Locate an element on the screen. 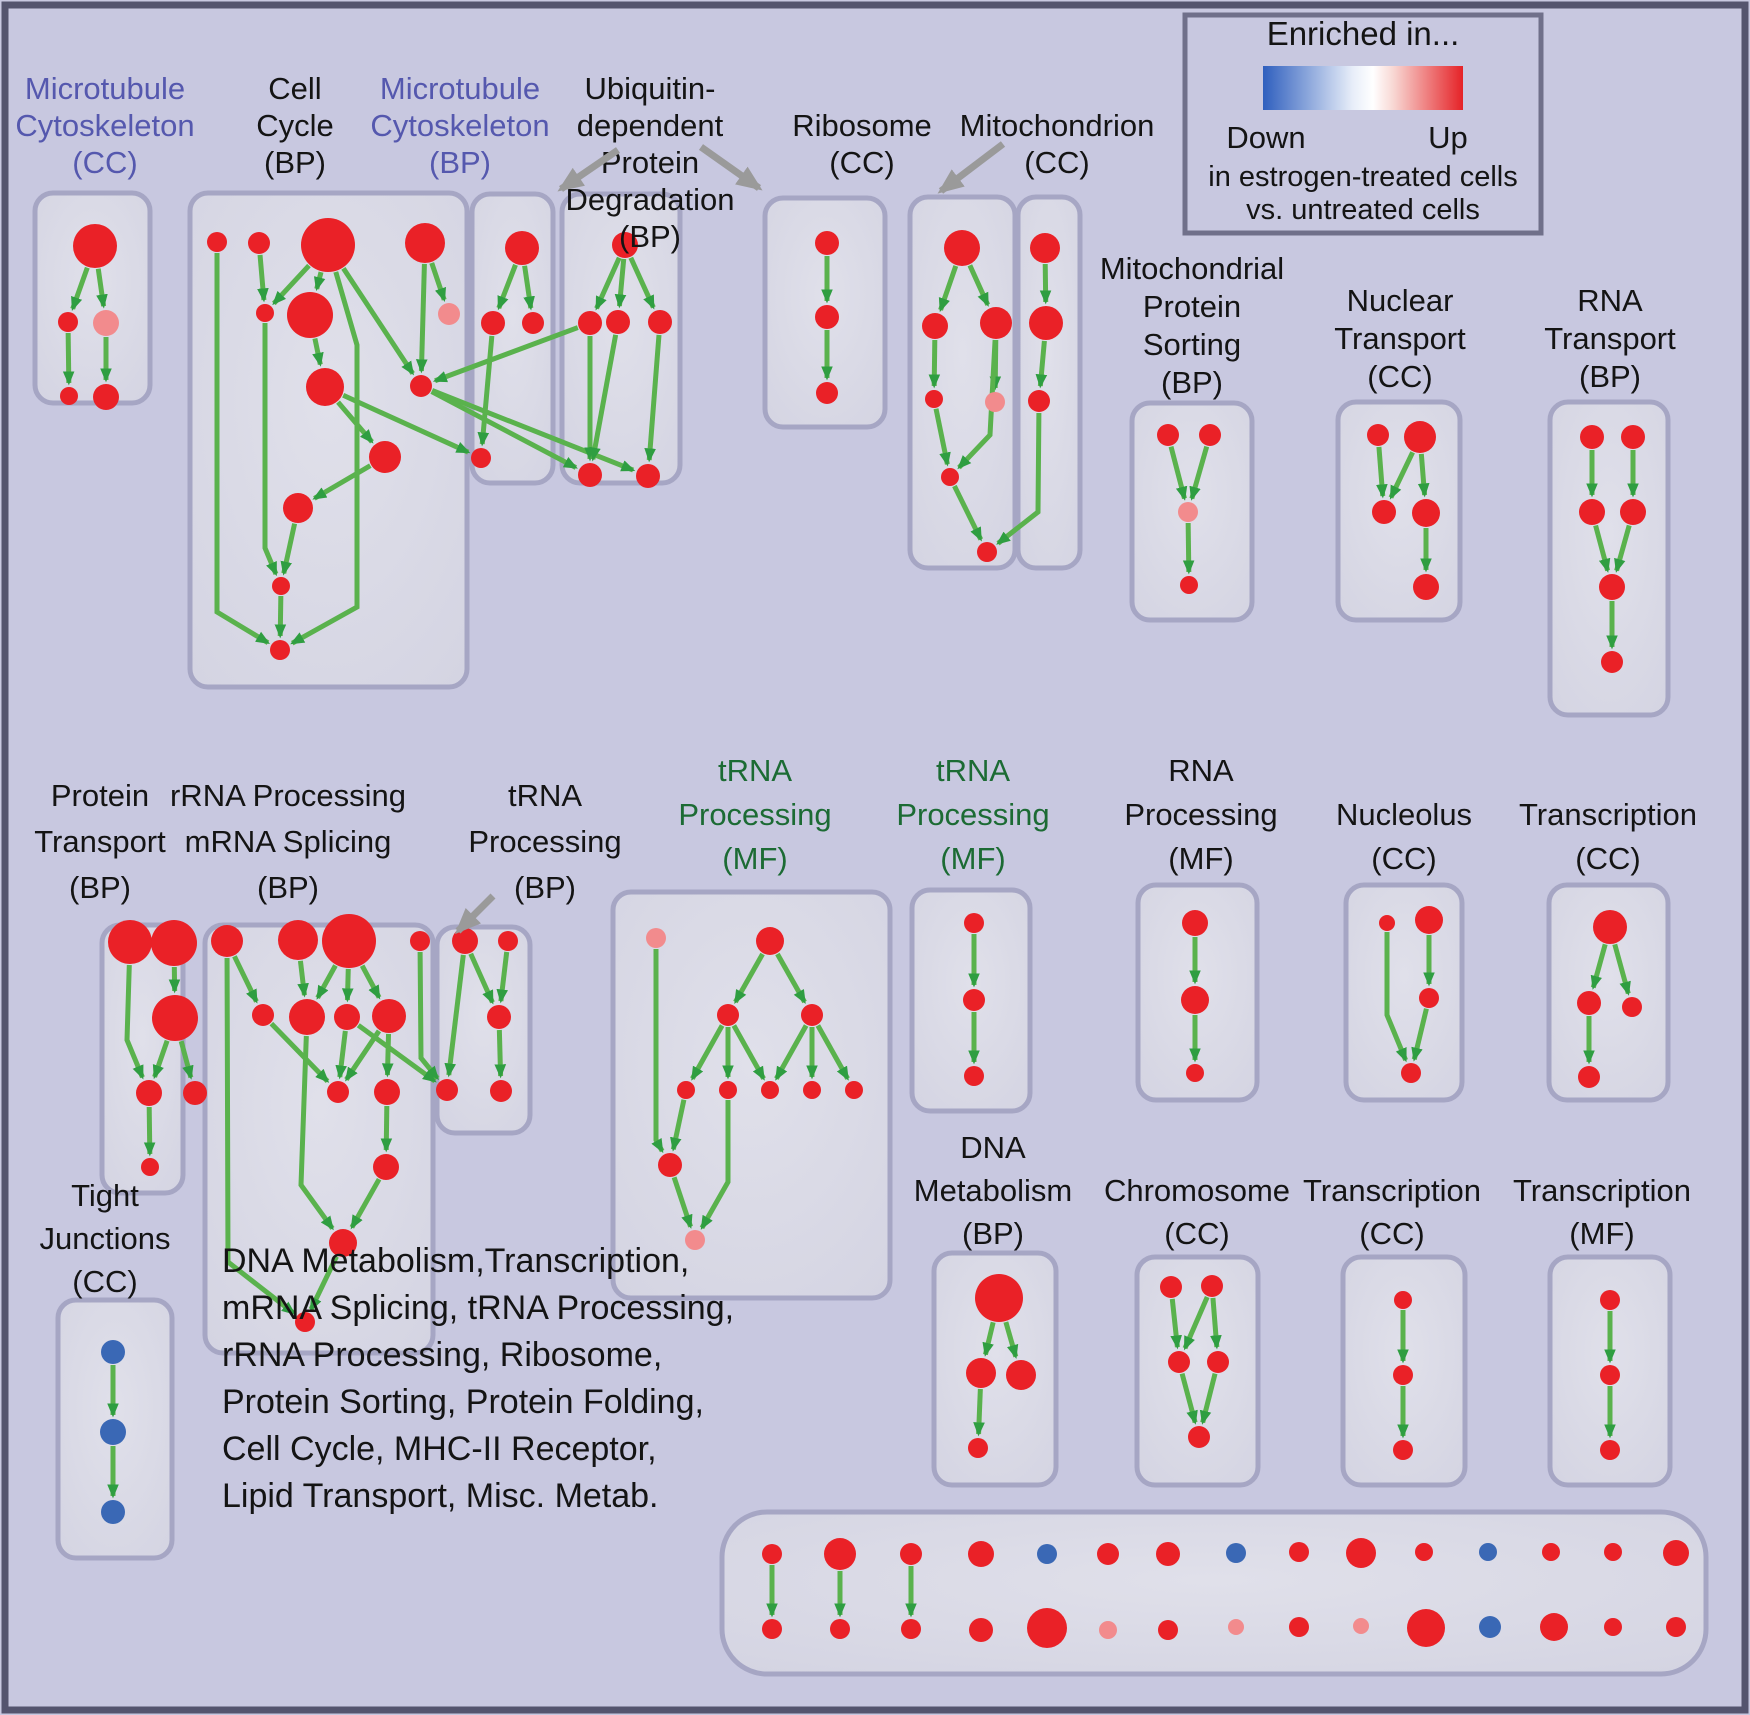 Image resolution: width=1750 pixels, height=1715 pixels. cluster-box-nucleolus is located at coordinates (1404, 992).